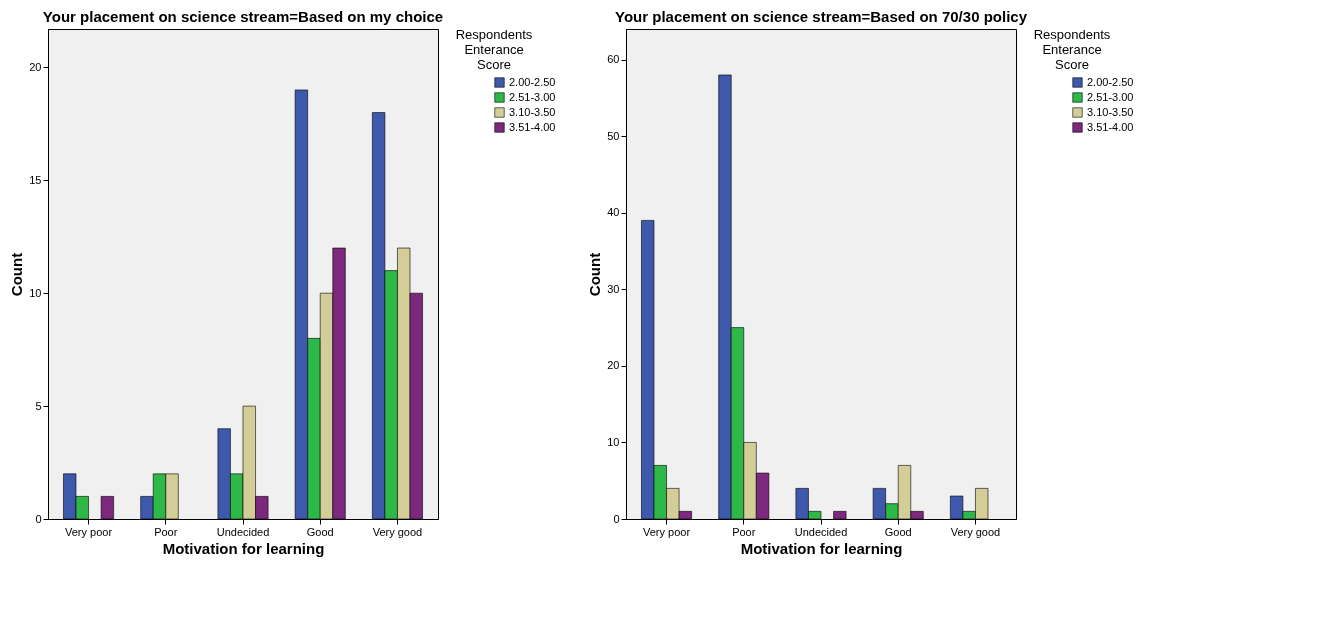 This screenshot has height=619, width=1328. Describe the element at coordinates (243, 16) in the screenshot. I see `chart-title: Your placement on science stream=Based on my choice` at that location.